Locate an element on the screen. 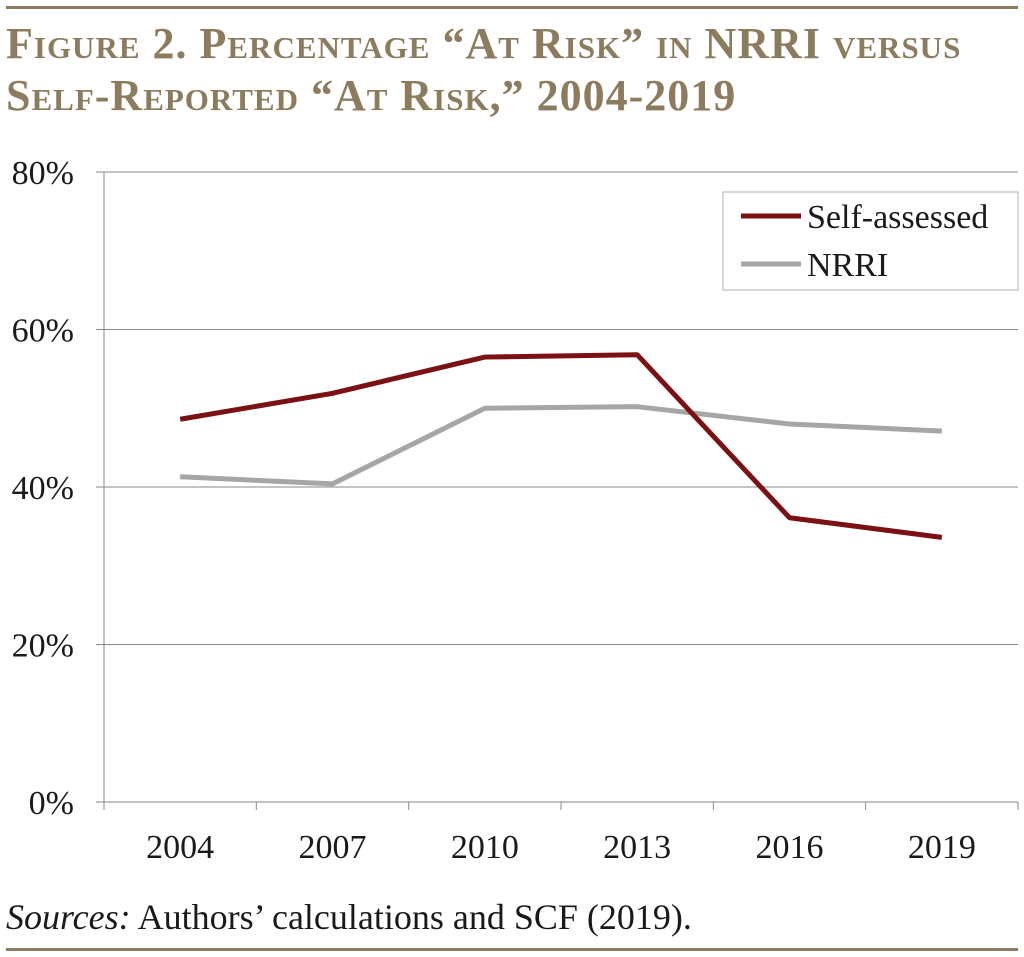  y-tick-label: 20% is located at coordinates (43, 646).